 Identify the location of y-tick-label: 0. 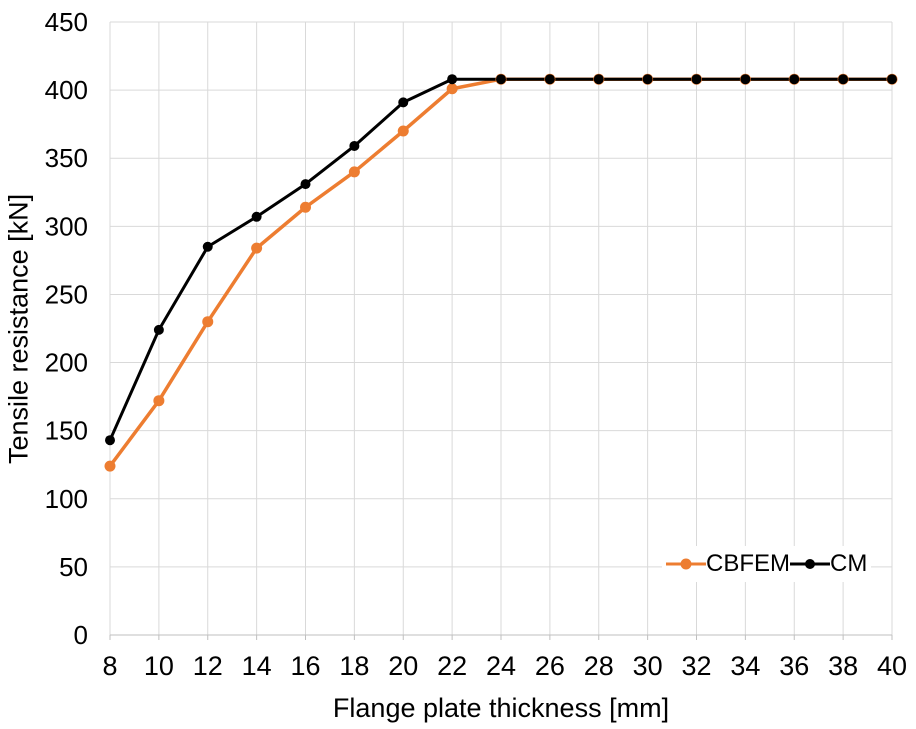
(81, 635).